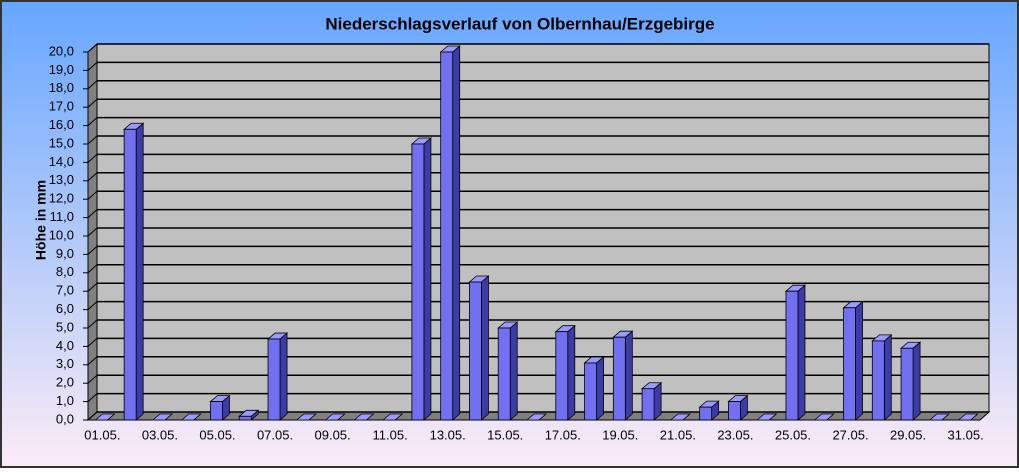 The width and height of the screenshot is (1019, 473). I want to click on y-tick-label: 15,0, so click(61, 142).